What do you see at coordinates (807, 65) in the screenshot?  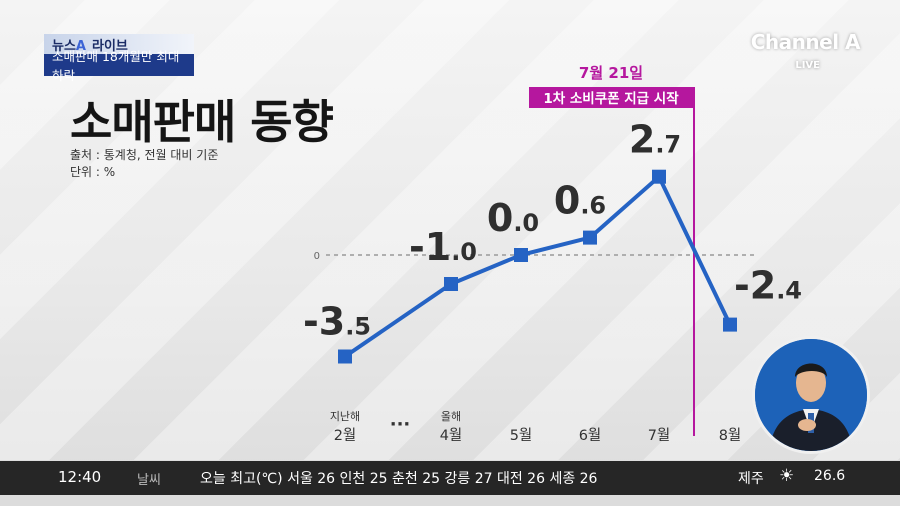 I see `live-indicator: LIVE` at bounding box center [807, 65].